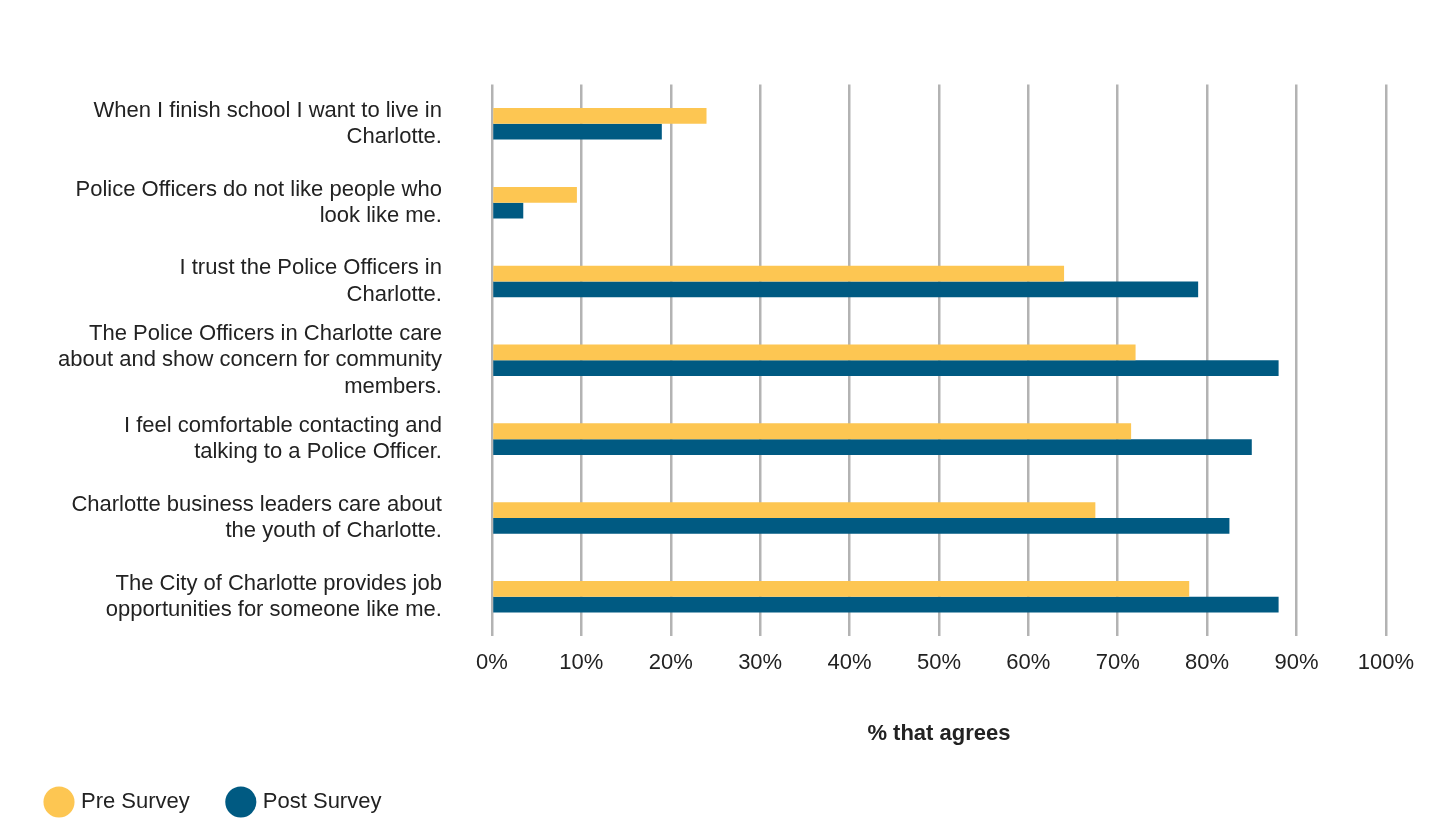 This screenshot has width=1442, height=831. Describe the element at coordinates (135, 801) in the screenshot. I see `legend-label: Pre Survey` at that location.